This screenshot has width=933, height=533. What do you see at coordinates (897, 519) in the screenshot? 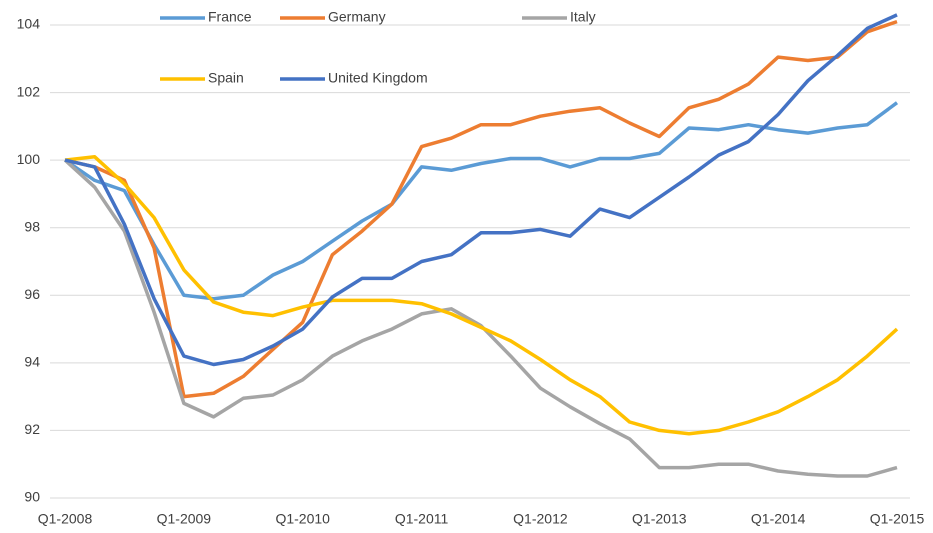
I see `x-tick-label: Q1-2015` at bounding box center [897, 519].